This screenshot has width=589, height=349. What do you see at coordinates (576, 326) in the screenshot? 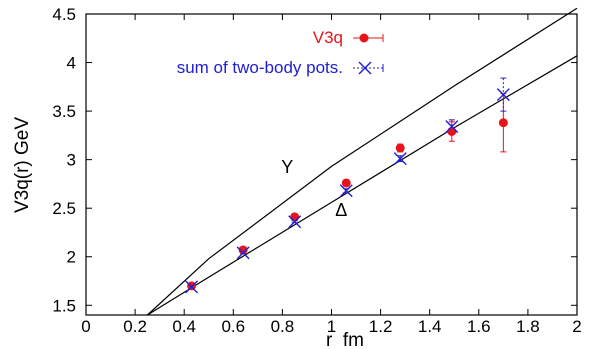
I see `x-tick-label-10: 2` at bounding box center [576, 326].